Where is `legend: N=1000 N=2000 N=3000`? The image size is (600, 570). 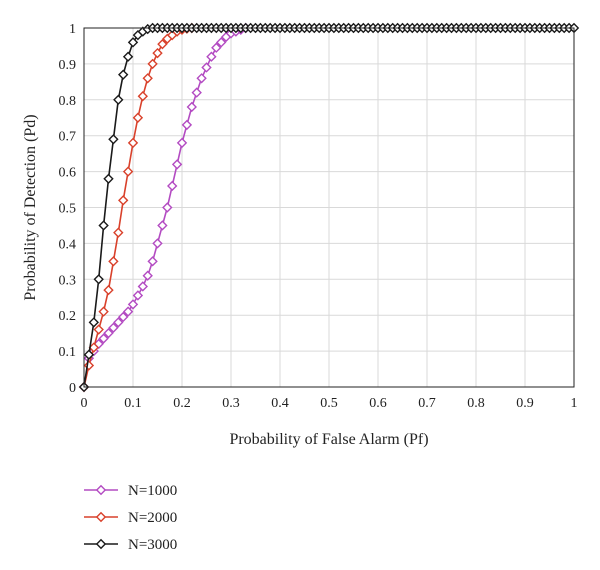
legend: N=1000 N=2000 N=3000 is located at coordinates (130, 518).